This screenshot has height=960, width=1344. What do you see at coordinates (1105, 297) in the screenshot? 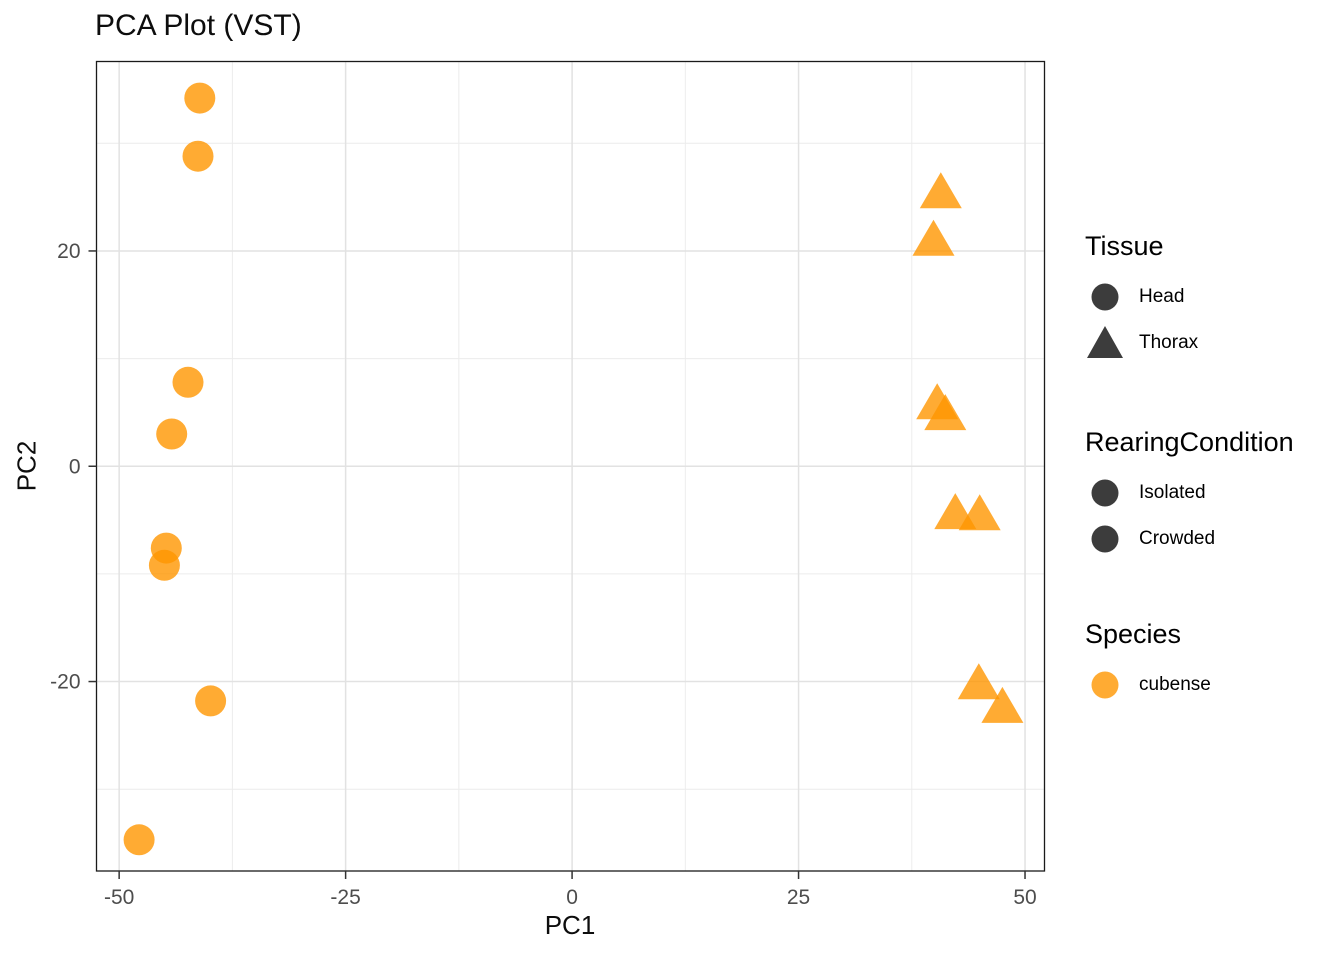
I see `head-circle-icon` at bounding box center [1105, 297].